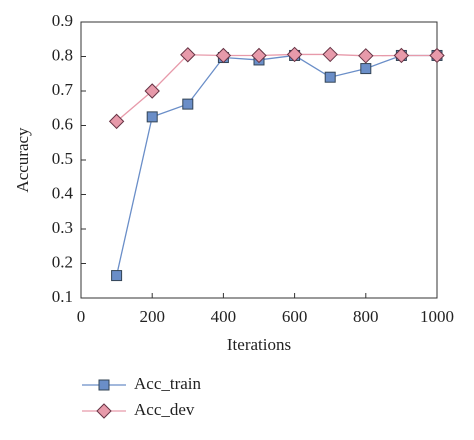  I want to click on legend-label: Acc_train, so click(168, 383).